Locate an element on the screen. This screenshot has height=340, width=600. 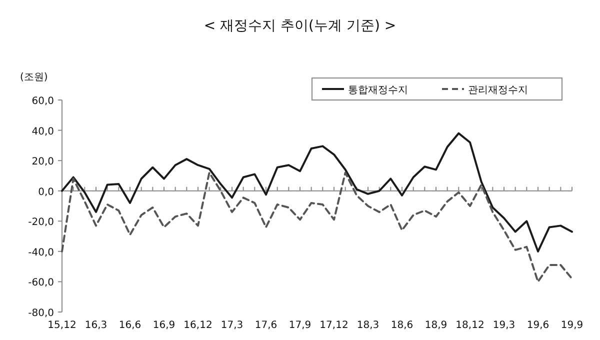
y-tick-label: -20,0 is located at coordinates (41, 222).